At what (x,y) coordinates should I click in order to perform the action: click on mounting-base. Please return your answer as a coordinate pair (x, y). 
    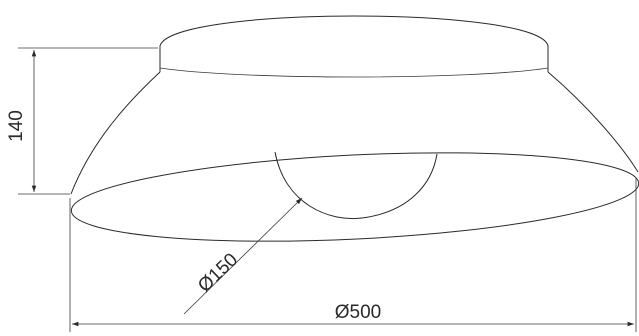
    Looking at the image, I should click on (354, 46).